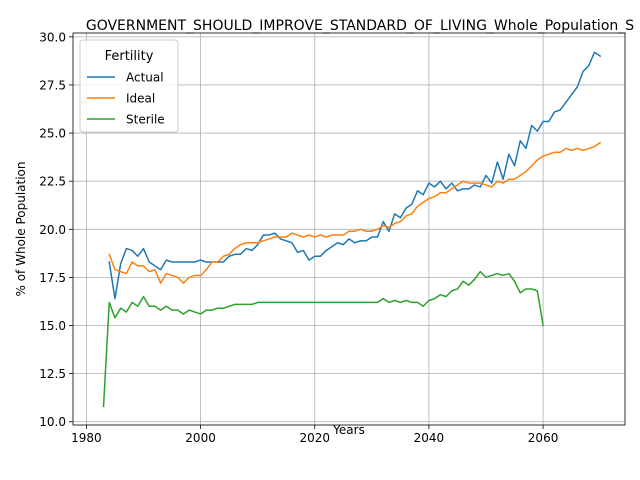 The height and width of the screenshot is (480, 640). Describe the element at coordinates (52, 37) in the screenshot. I see `y-tick-label: 30.0` at that location.